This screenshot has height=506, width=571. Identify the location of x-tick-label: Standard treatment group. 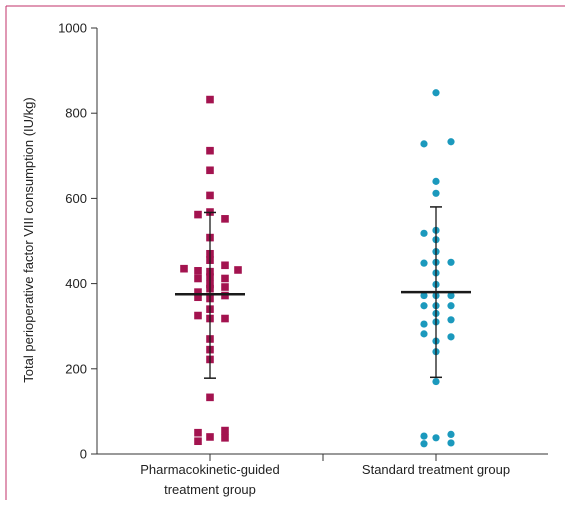
(436, 469).